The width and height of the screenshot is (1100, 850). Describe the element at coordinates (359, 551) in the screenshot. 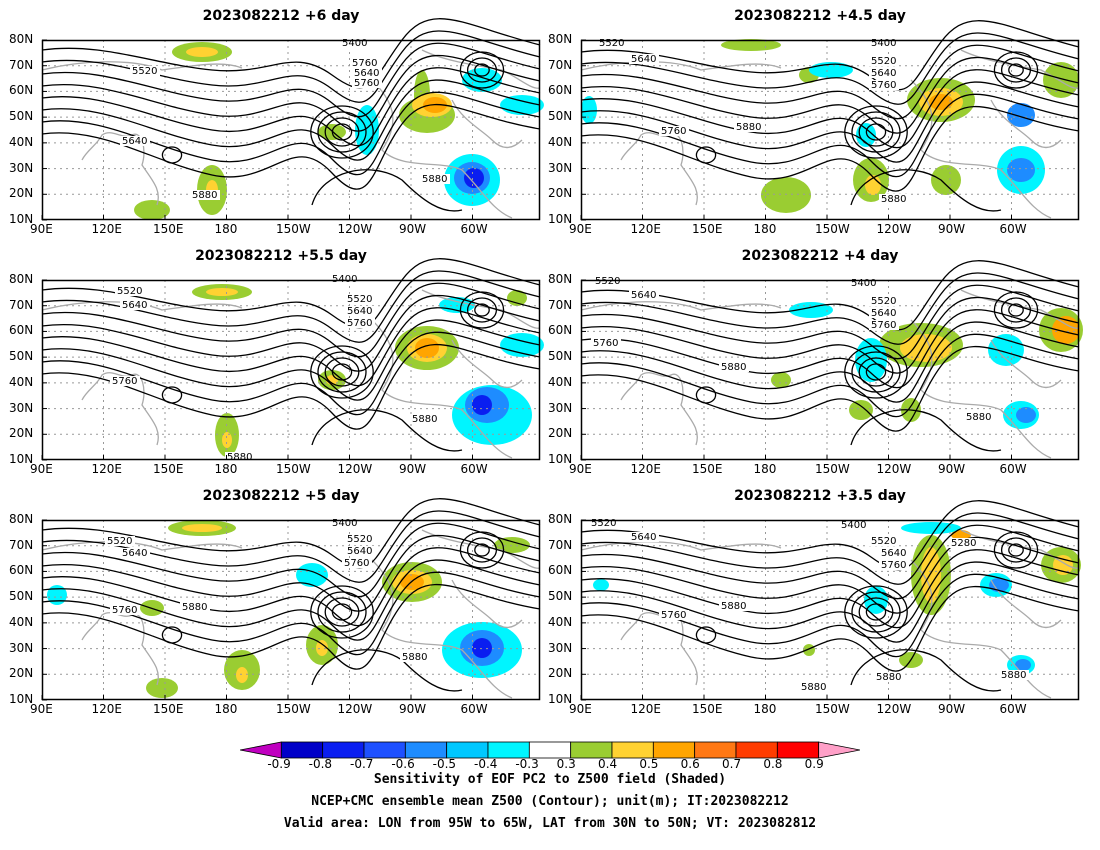

I see `contour-label: 5640` at that location.